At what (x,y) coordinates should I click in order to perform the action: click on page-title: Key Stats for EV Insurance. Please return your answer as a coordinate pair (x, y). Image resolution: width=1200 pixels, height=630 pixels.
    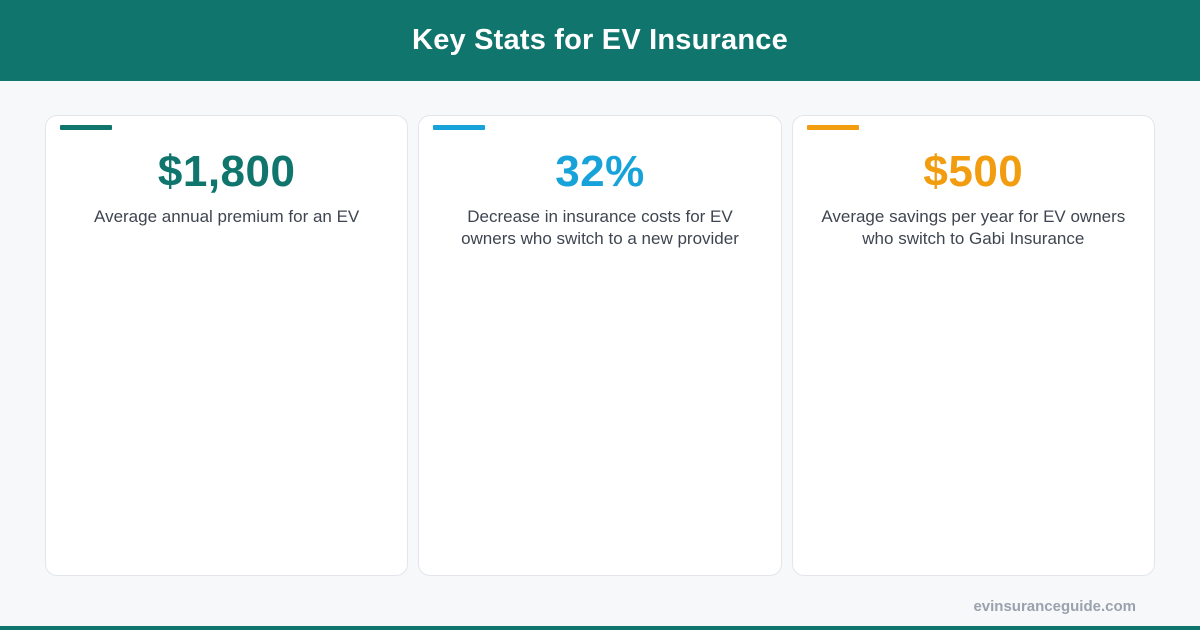
    Looking at the image, I should click on (600, 40).